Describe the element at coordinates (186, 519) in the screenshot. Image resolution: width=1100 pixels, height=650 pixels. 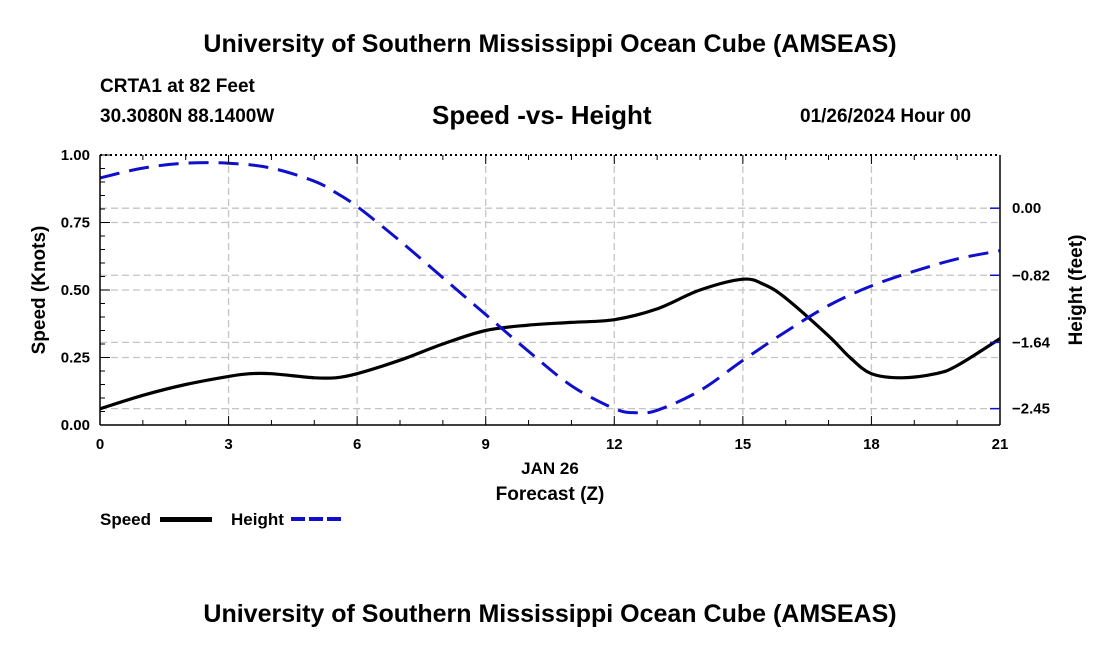
I see `legend-speed-swatch` at that location.